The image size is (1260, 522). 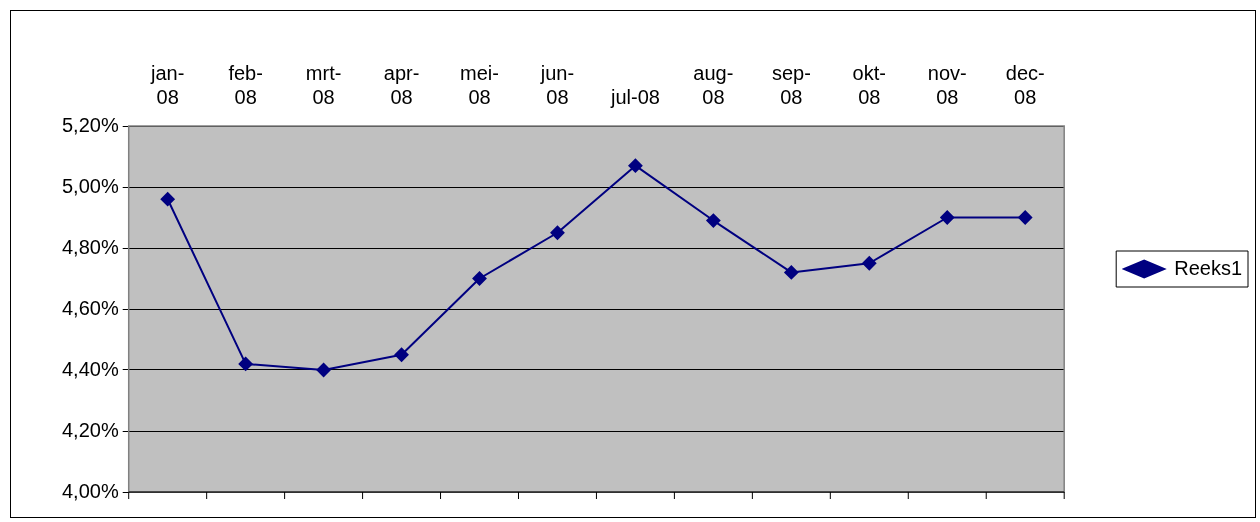 I want to click on y-tick-label: 4,20%, so click(x=90, y=429).